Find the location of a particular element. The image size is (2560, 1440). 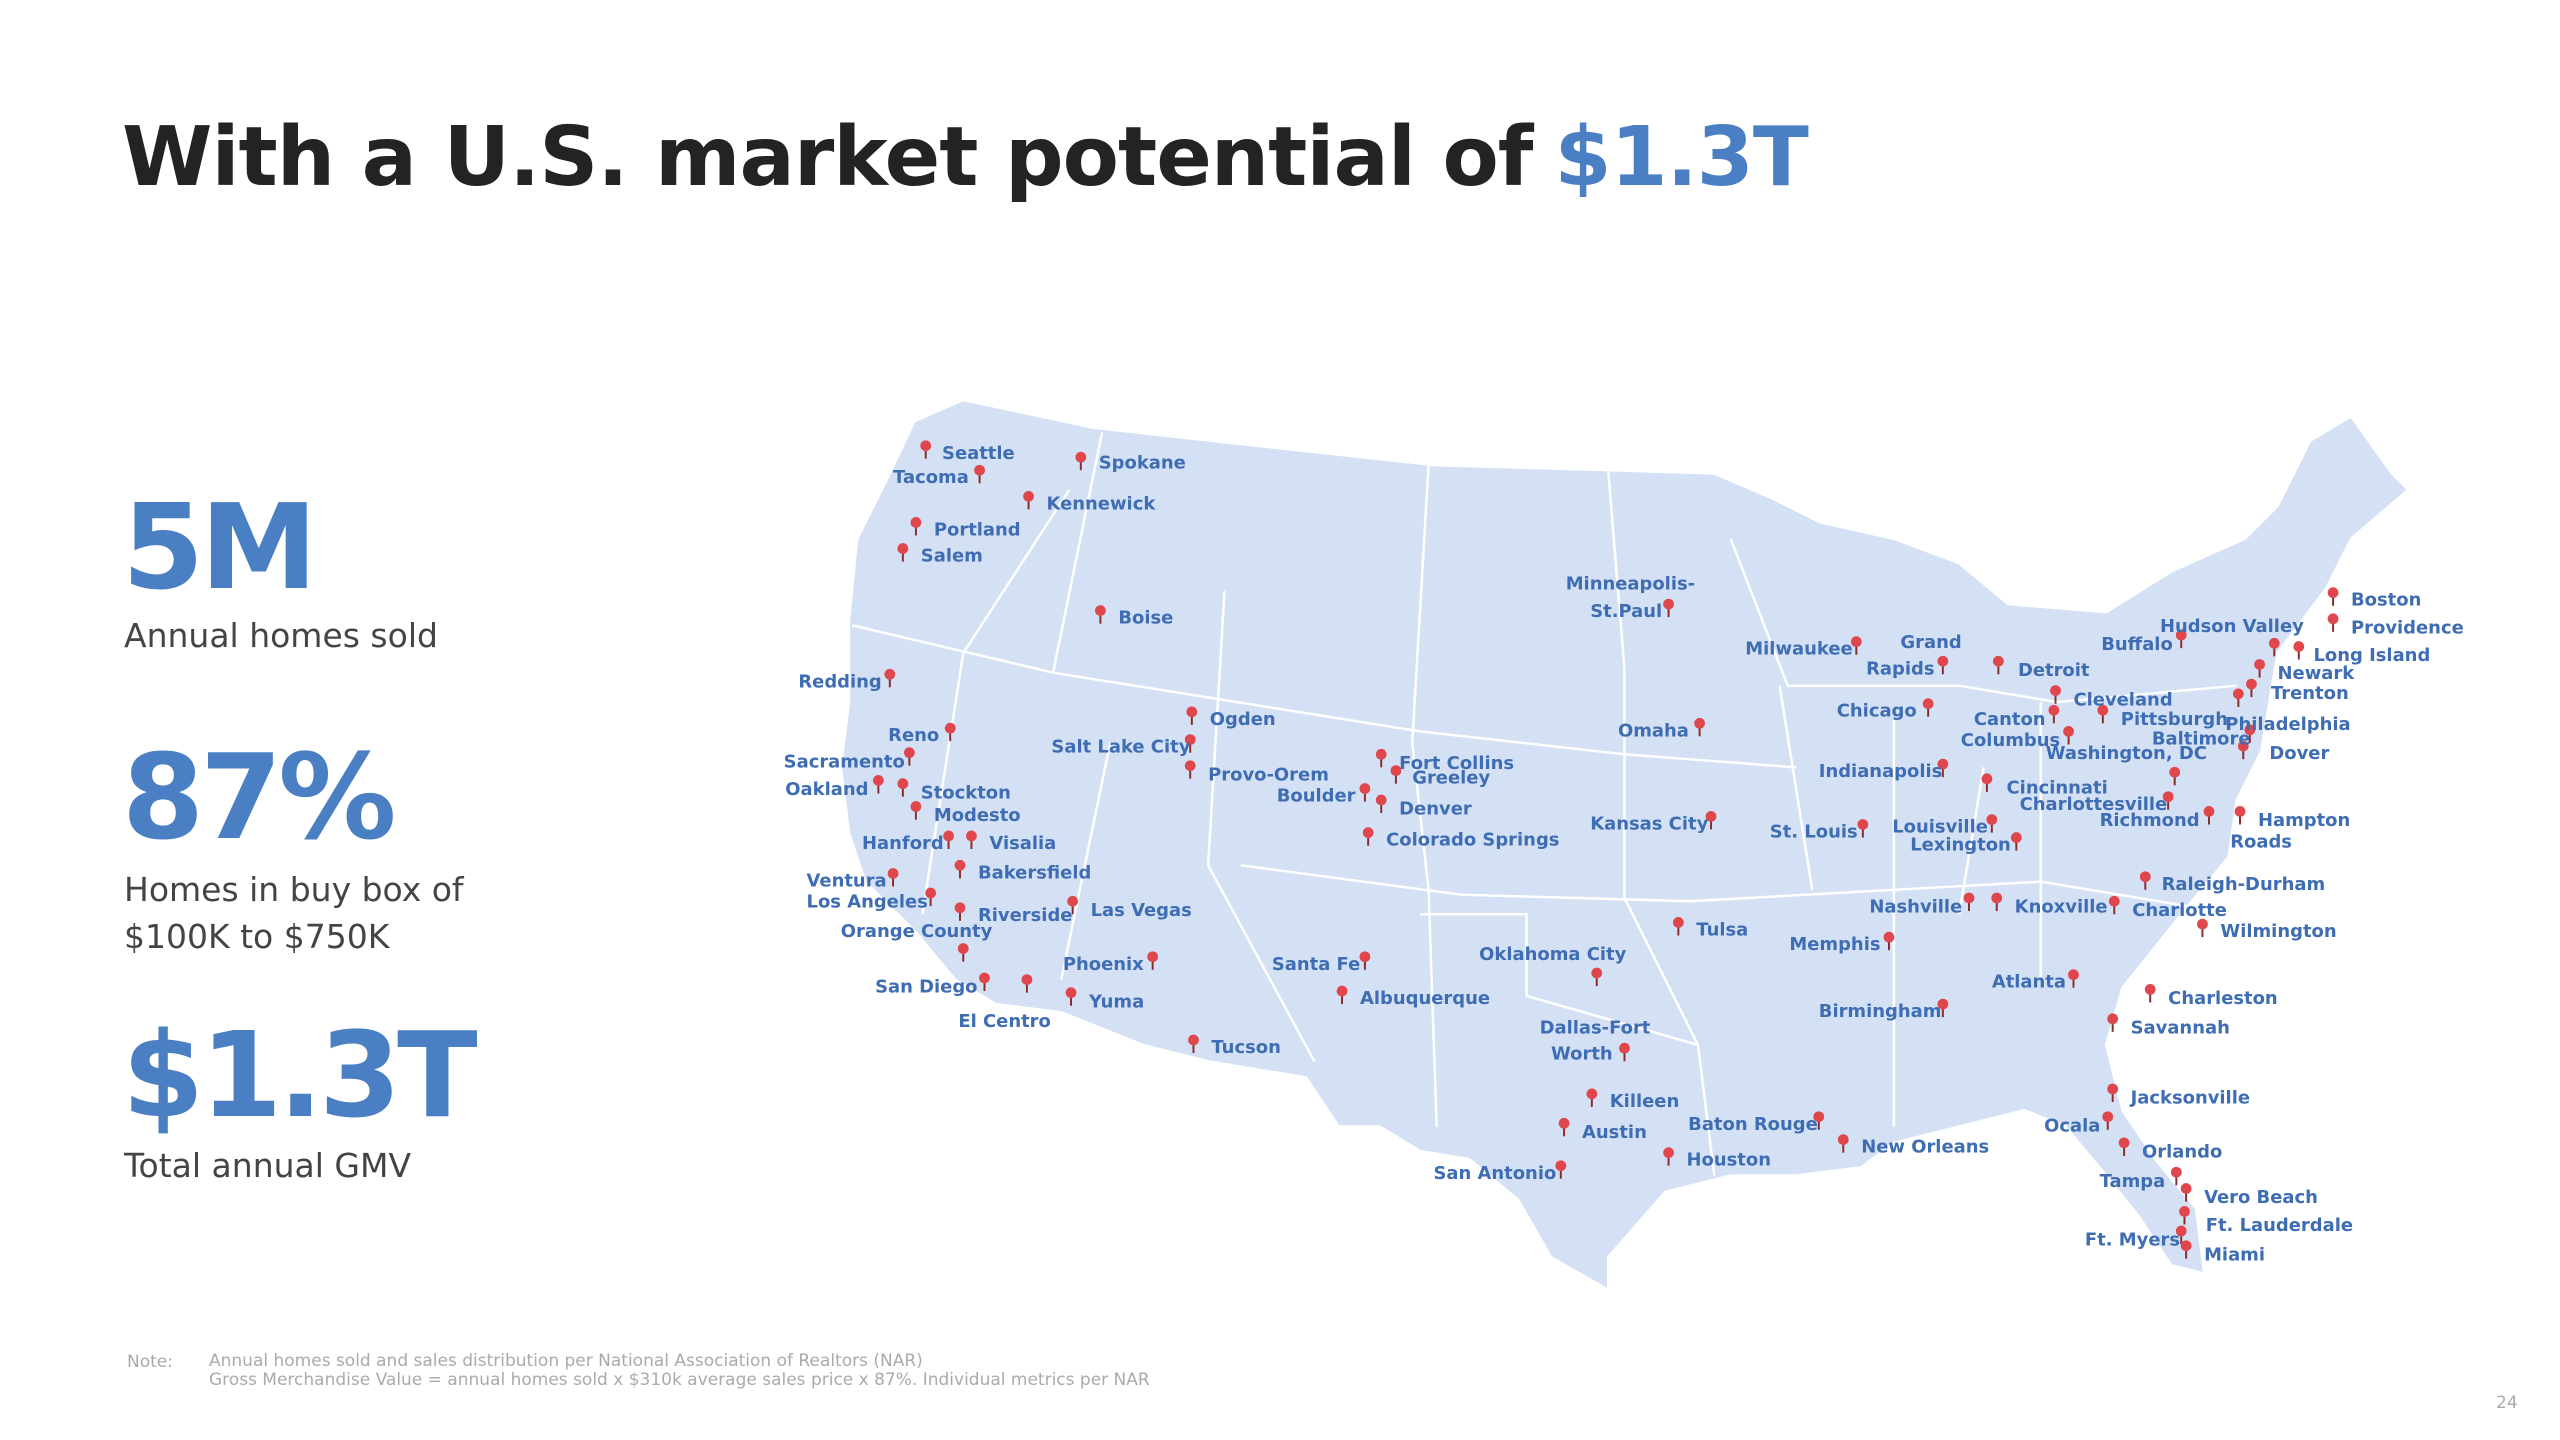

city-label: Omaha is located at coordinates (1653, 730).